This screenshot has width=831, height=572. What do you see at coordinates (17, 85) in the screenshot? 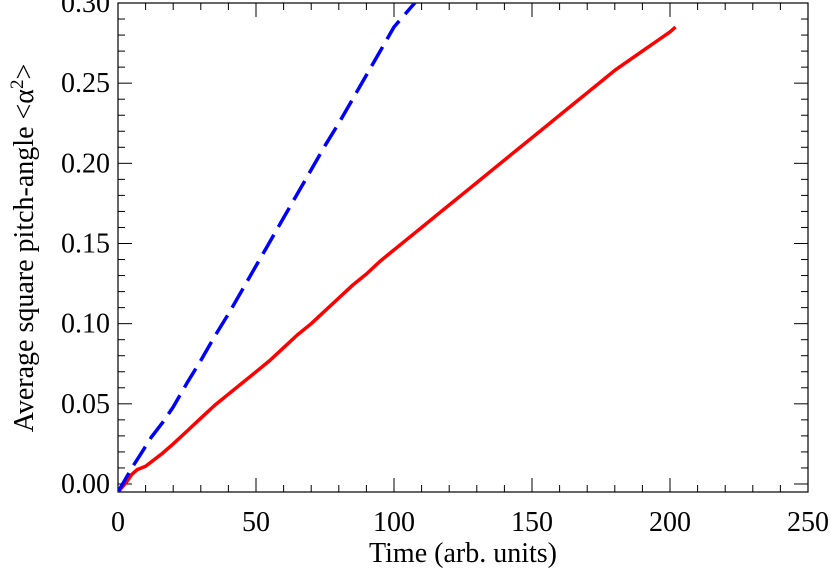
I see `y-axis-title-sup: 2` at bounding box center [17, 85].